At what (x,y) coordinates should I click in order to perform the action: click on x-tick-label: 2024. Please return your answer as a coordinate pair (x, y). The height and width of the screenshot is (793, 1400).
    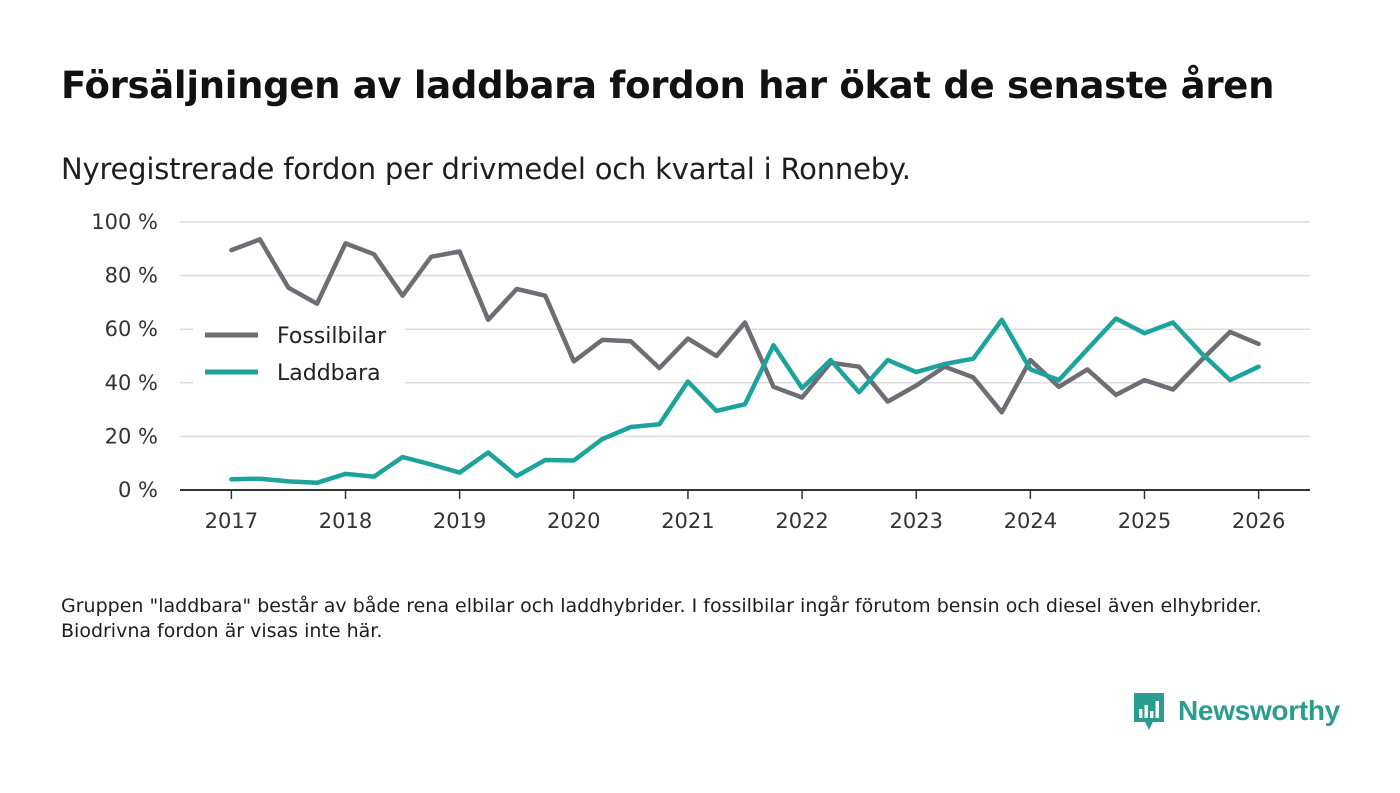
    Looking at the image, I should click on (1030, 521).